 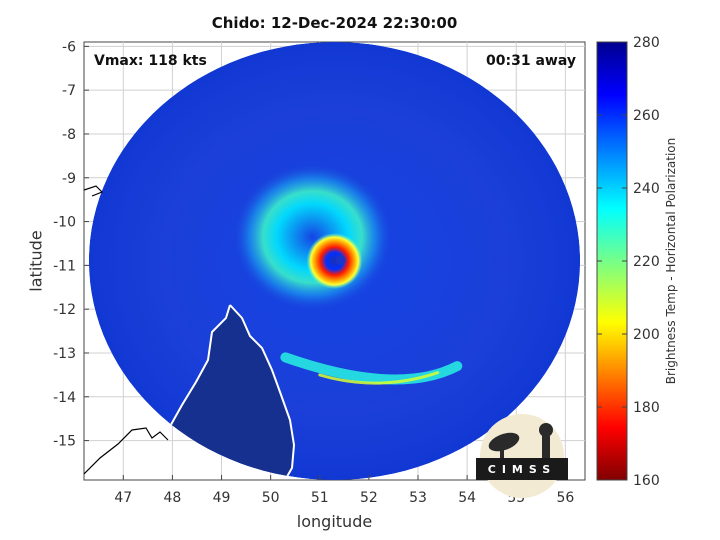 I want to click on coastline-outside, so click(x=126, y=330).